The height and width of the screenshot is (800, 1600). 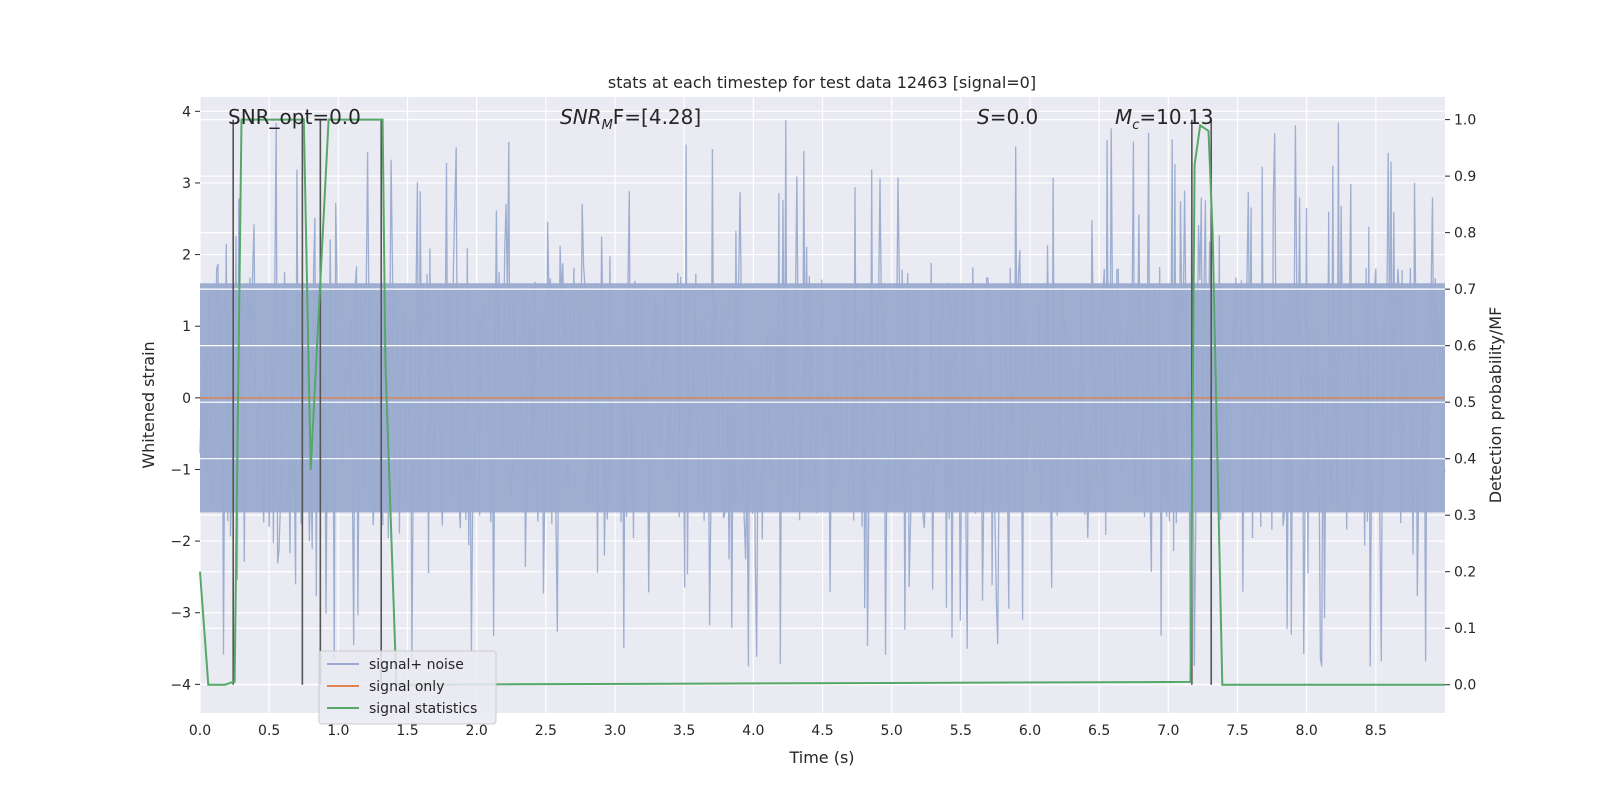 I want to click on y-left-tick-label: 3, so click(x=186, y=184).